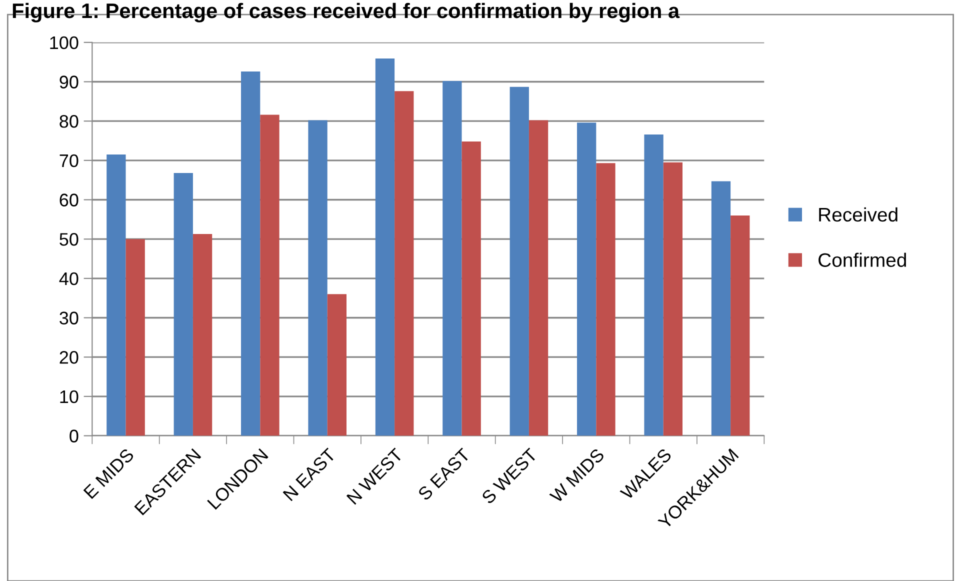 The image size is (960, 581). What do you see at coordinates (69, 200) in the screenshot?
I see `y-tick-label: 60` at bounding box center [69, 200].